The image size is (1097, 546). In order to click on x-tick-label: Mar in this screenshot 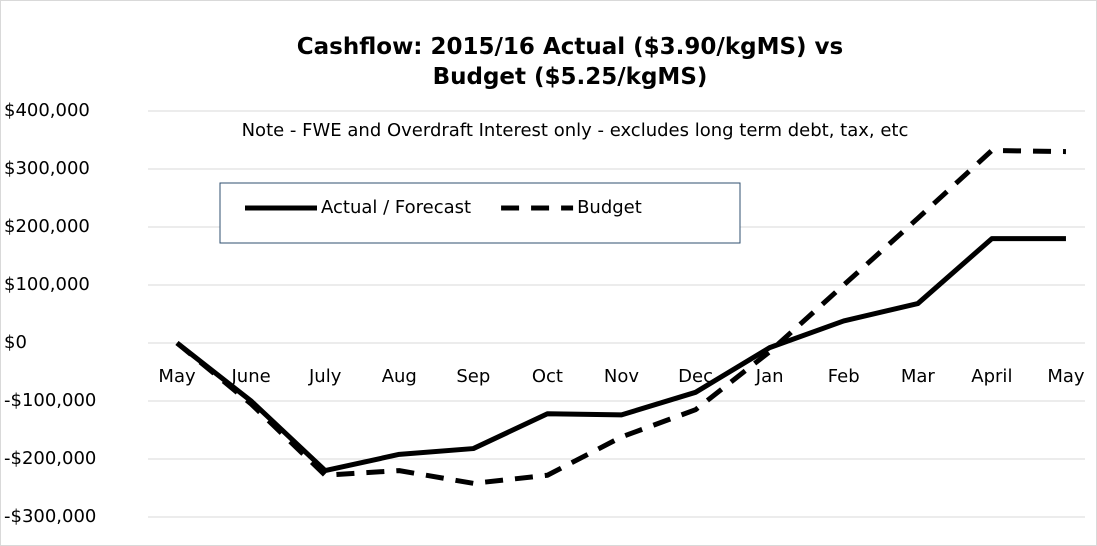, I will do `click(918, 376)`.